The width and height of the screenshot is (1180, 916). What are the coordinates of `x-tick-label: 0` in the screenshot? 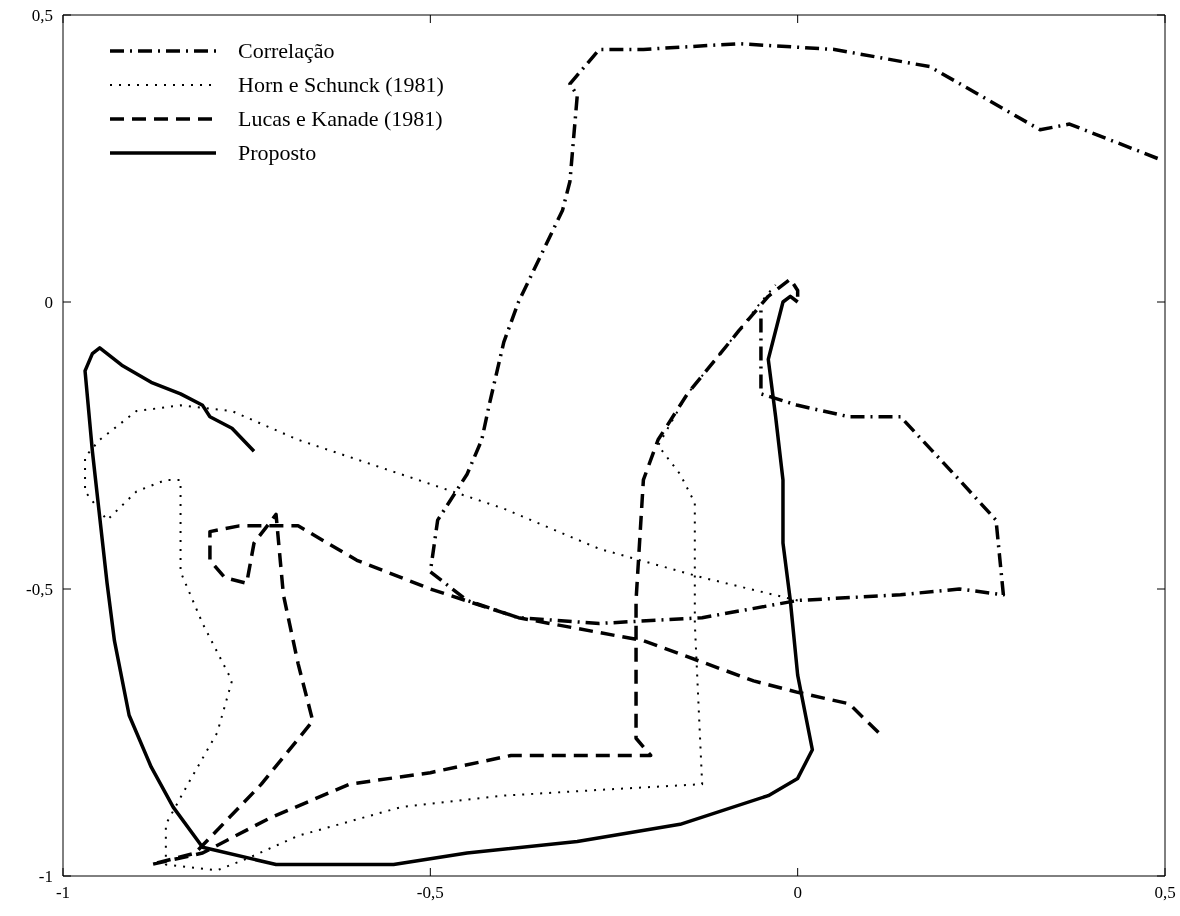 It's located at (797, 893).